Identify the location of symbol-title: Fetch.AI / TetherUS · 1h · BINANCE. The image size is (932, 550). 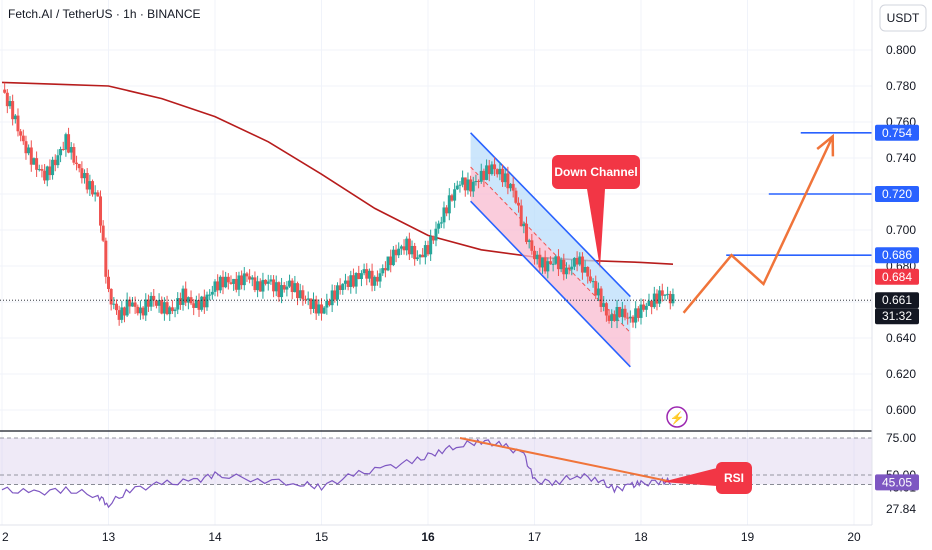
(104, 14).